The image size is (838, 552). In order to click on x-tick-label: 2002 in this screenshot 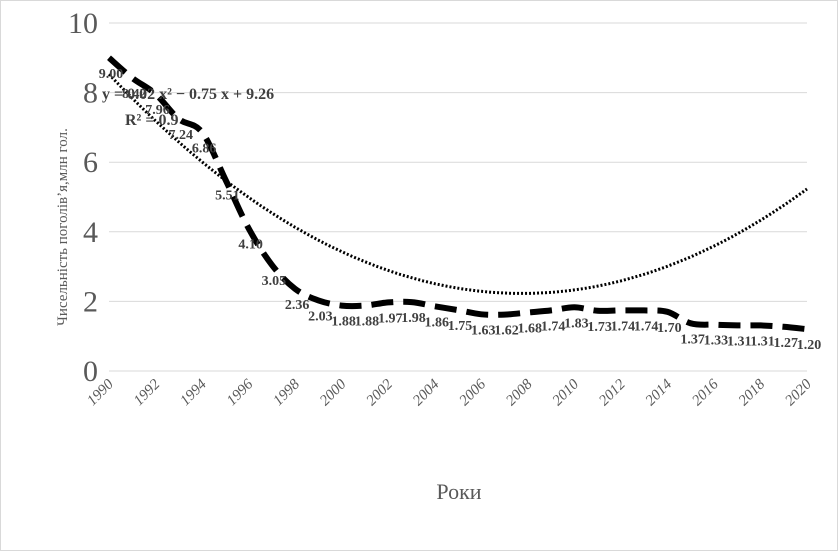, I will do `click(380, 392)`.